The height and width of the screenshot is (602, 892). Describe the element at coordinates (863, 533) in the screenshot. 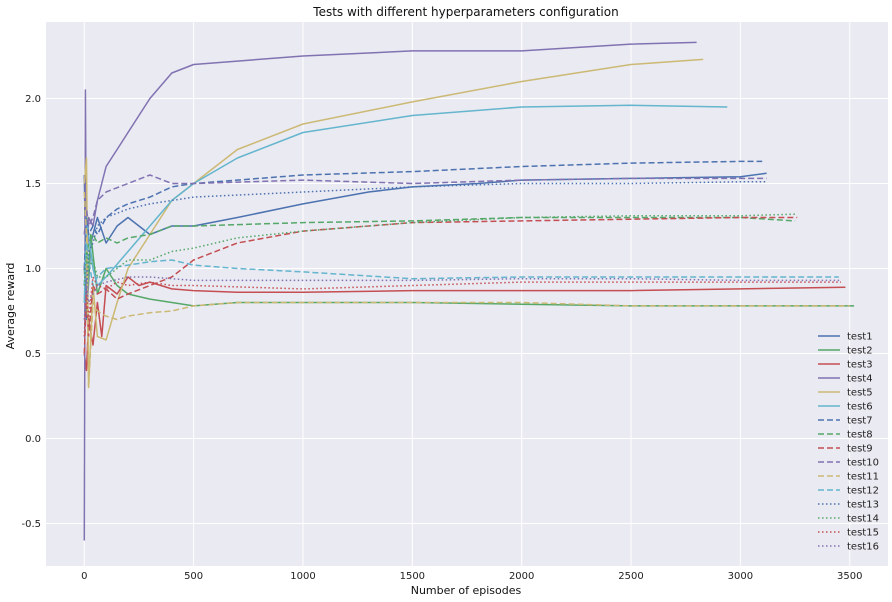

I see `legend-label-test15: test15` at that location.